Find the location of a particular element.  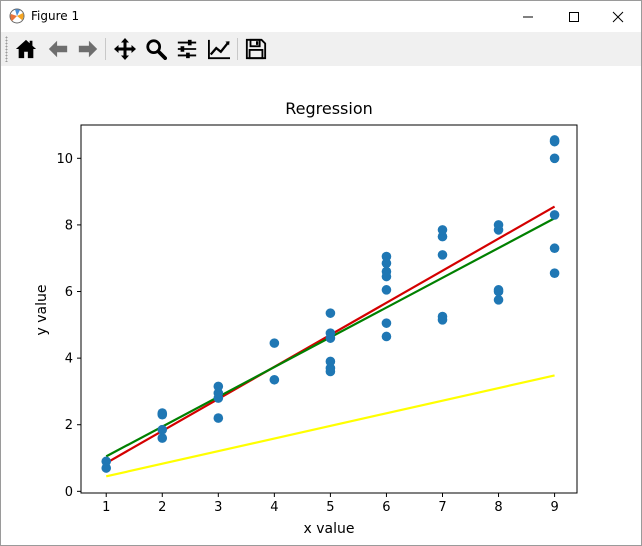

forward-arrow-icon is located at coordinates (88, 49).